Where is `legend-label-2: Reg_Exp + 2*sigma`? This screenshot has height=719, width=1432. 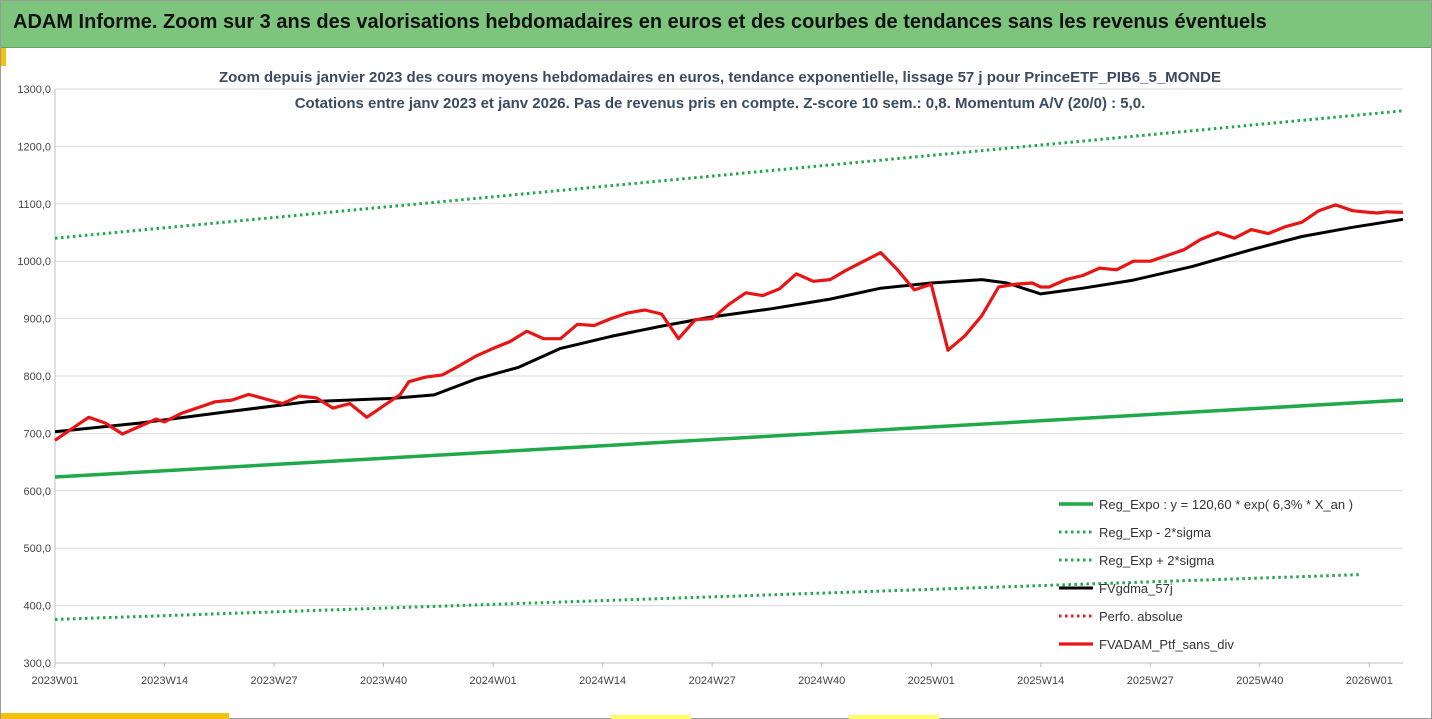
legend-label-2: Reg_Exp + 2*sigma is located at coordinates (1157, 560).